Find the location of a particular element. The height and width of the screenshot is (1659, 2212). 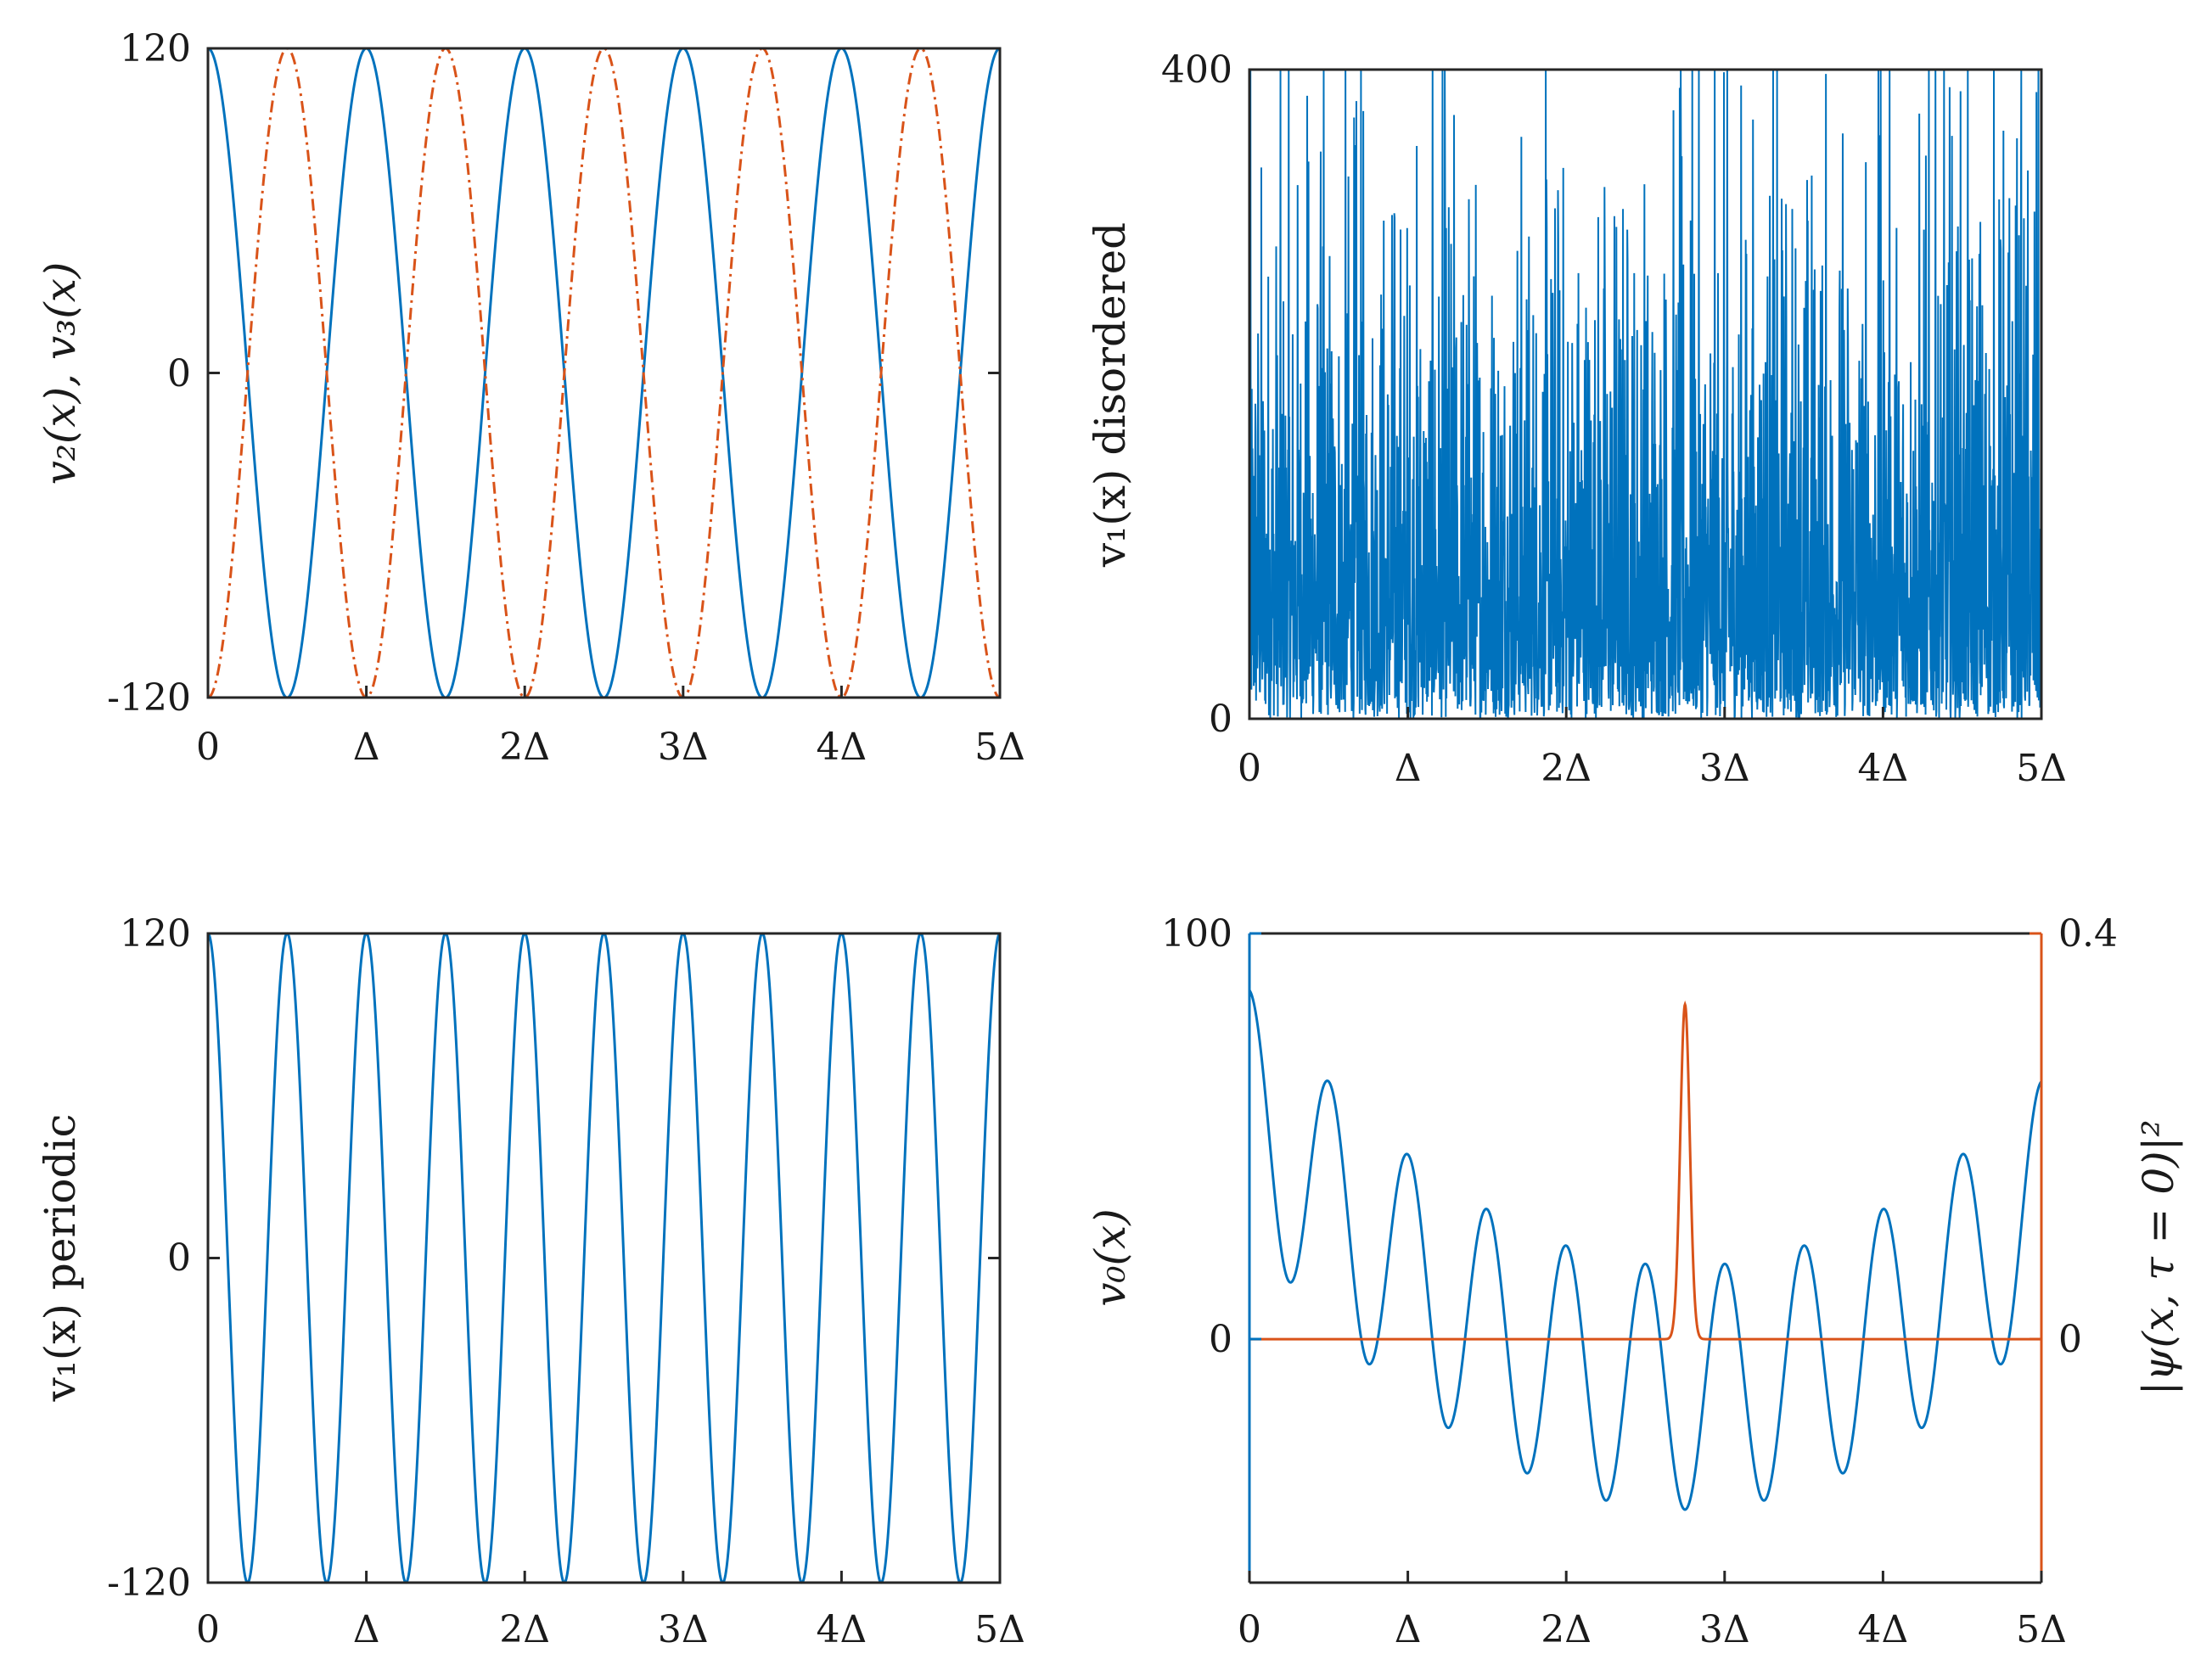

y-axis-label: v₀(x) is located at coordinates (1110, 1257).